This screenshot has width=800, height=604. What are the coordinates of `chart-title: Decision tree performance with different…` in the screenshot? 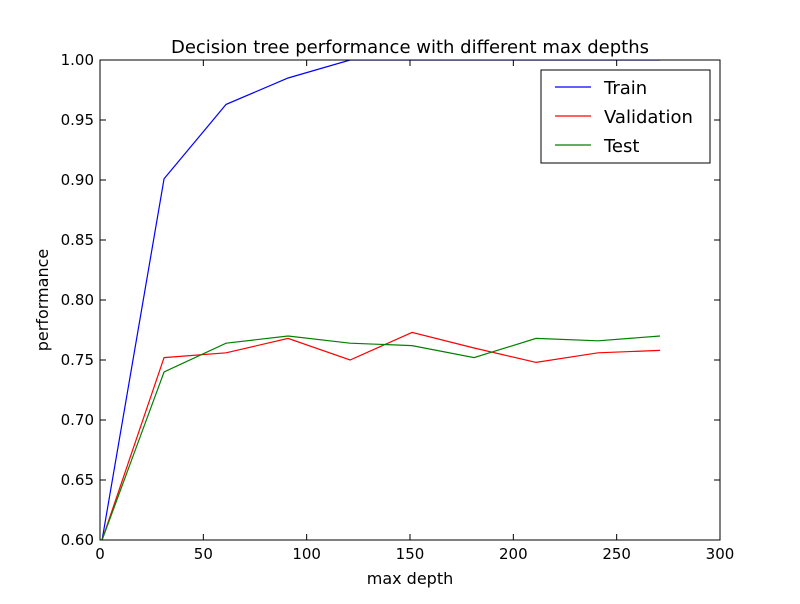 It's located at (410, 47).